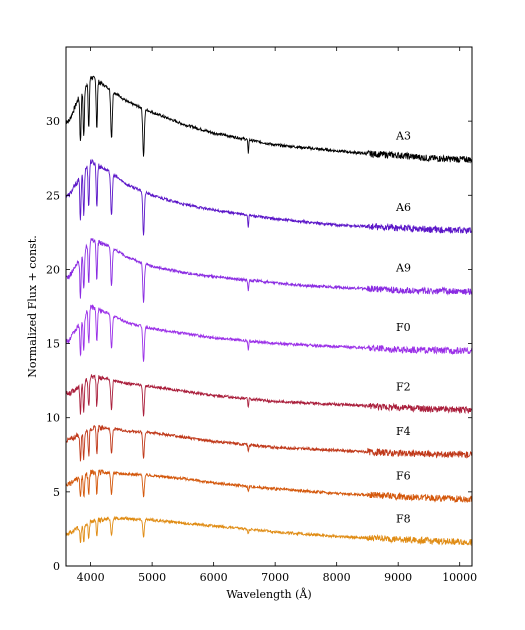 The image size is (525, 630). What do you see at coordinates (403, 268) in the screenshot?
I see `series-label-a9: A9` at bounding box center [403, 268].